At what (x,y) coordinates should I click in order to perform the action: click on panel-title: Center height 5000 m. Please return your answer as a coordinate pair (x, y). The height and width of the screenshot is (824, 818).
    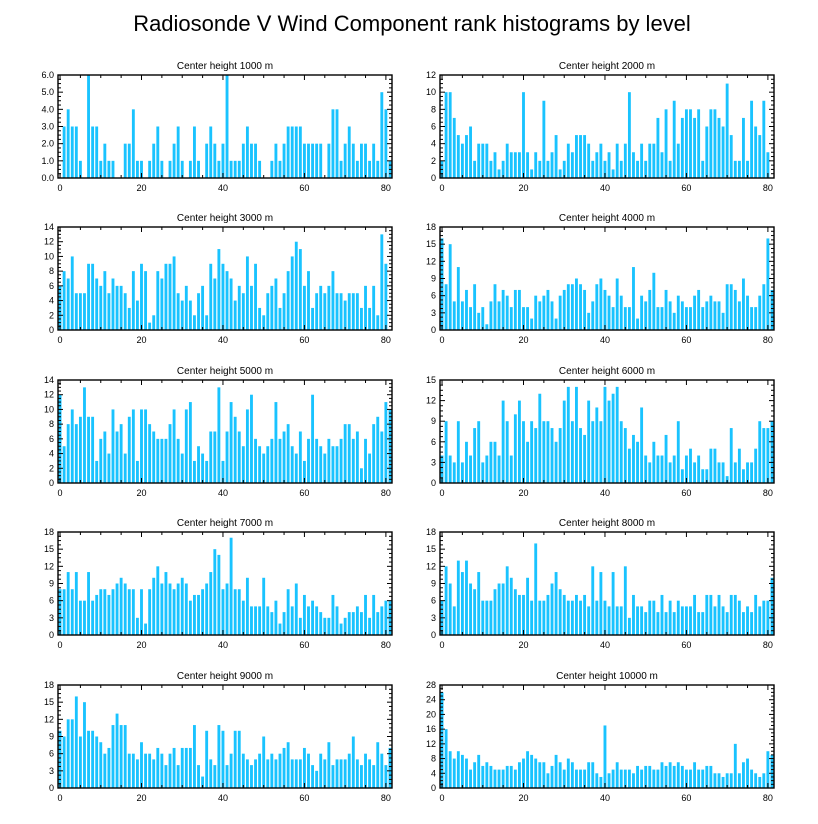
    Looking at the image, I should click on (225, 371).